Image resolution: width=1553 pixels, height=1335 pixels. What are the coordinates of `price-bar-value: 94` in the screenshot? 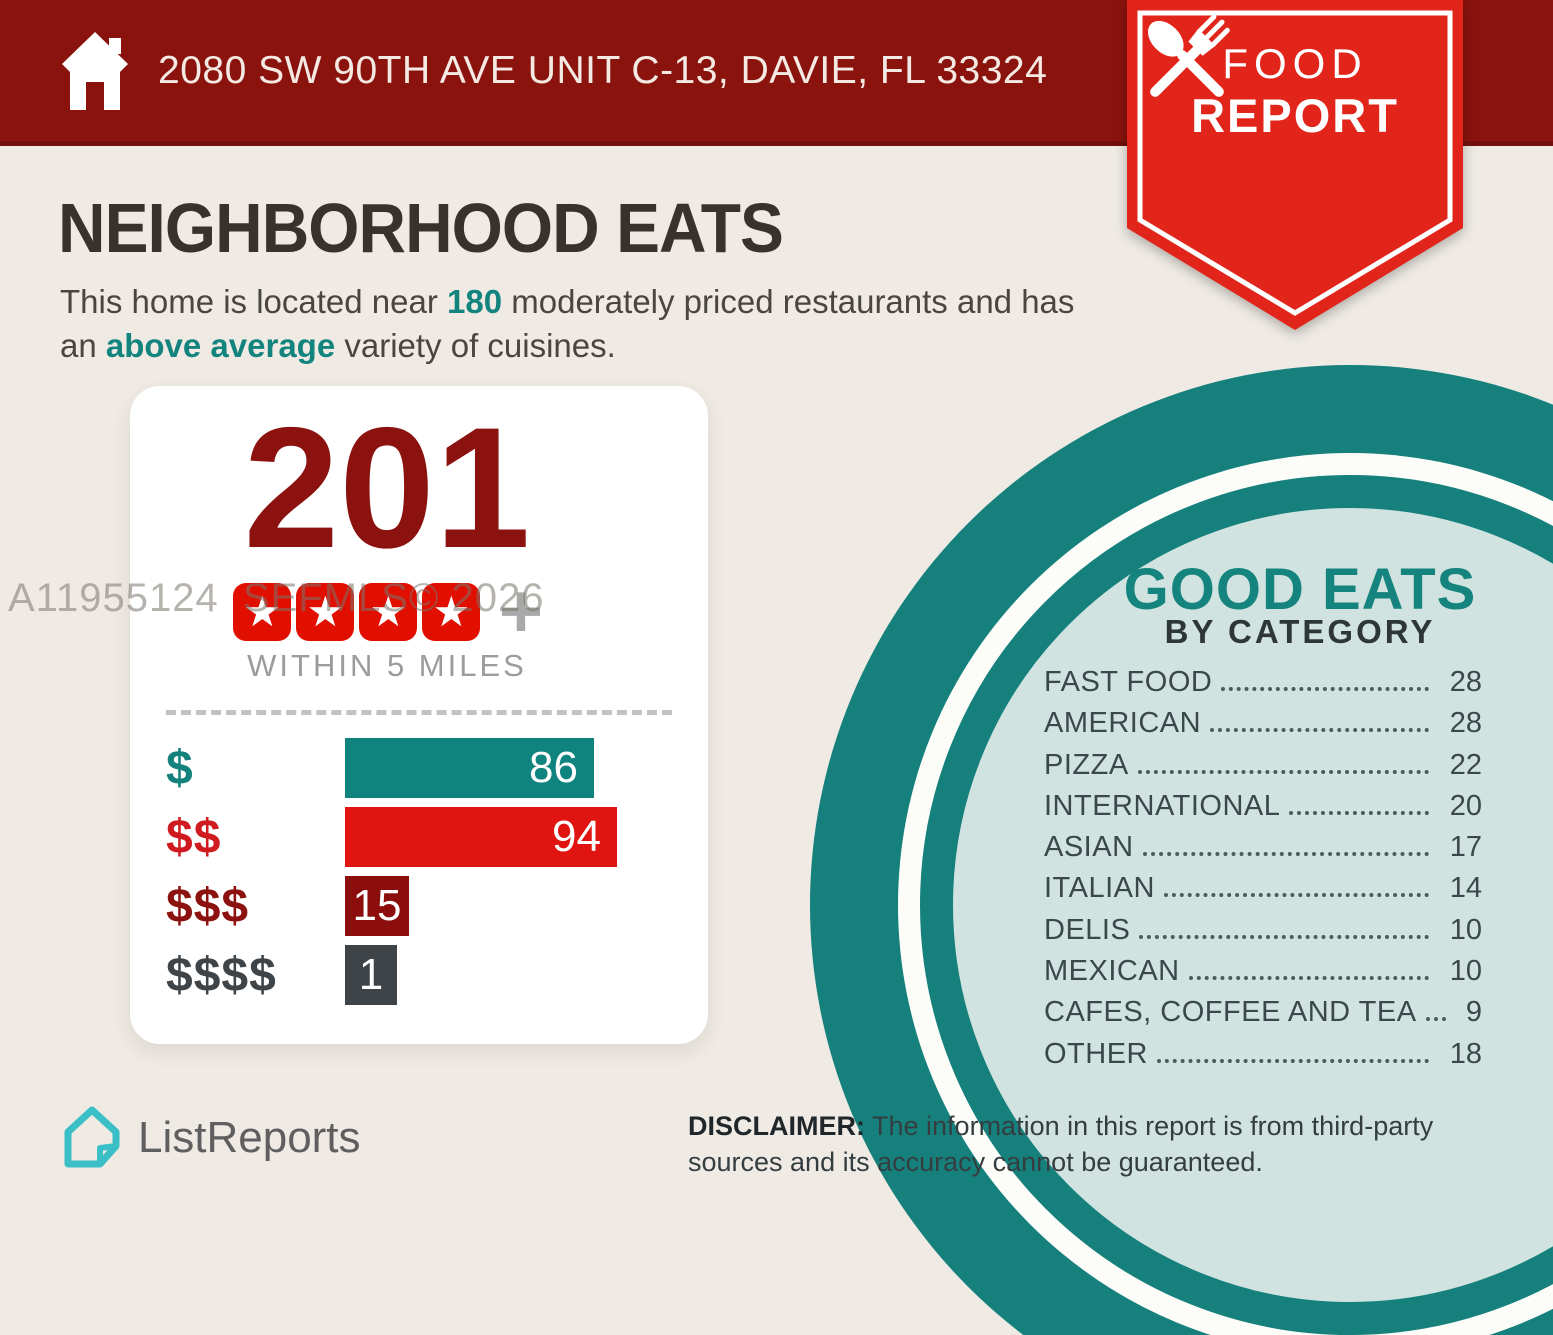 It's located at (576, 836).